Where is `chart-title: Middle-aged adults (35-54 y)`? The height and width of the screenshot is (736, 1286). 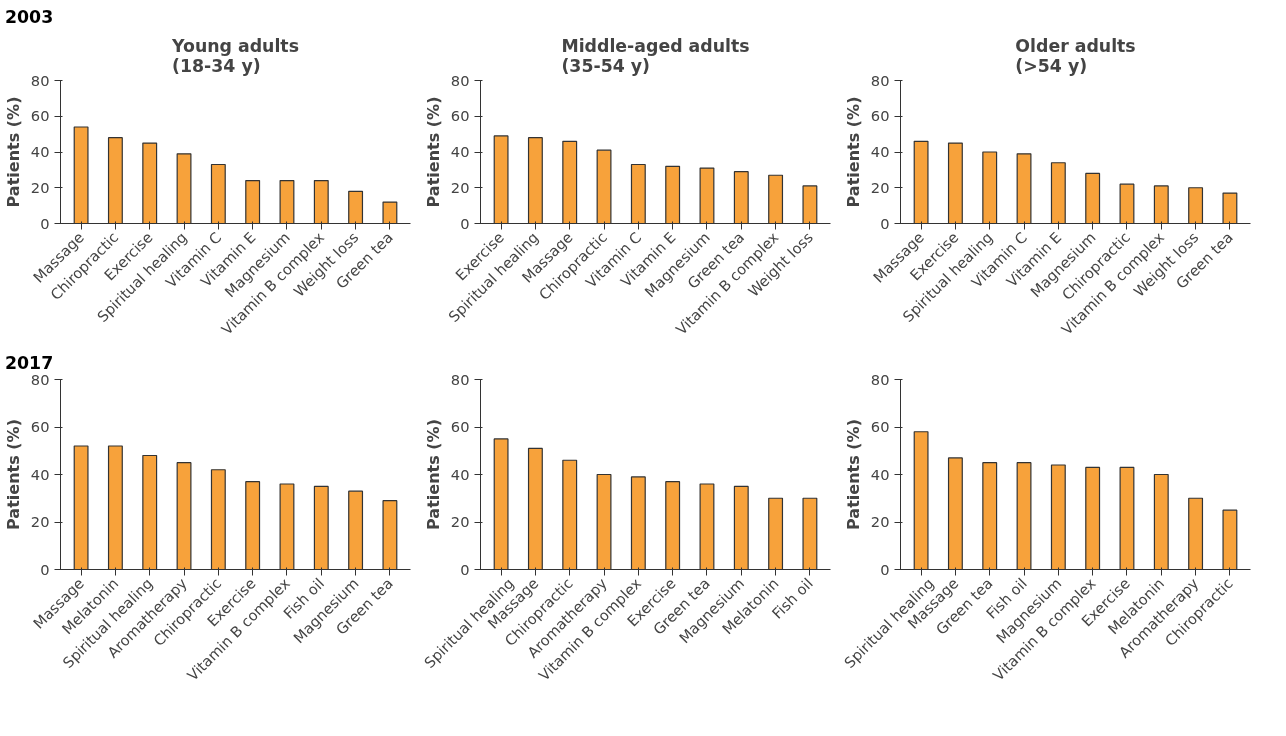
chart-title: Middle-aged adults (35-54 y) is located at coordinates (655, 55).